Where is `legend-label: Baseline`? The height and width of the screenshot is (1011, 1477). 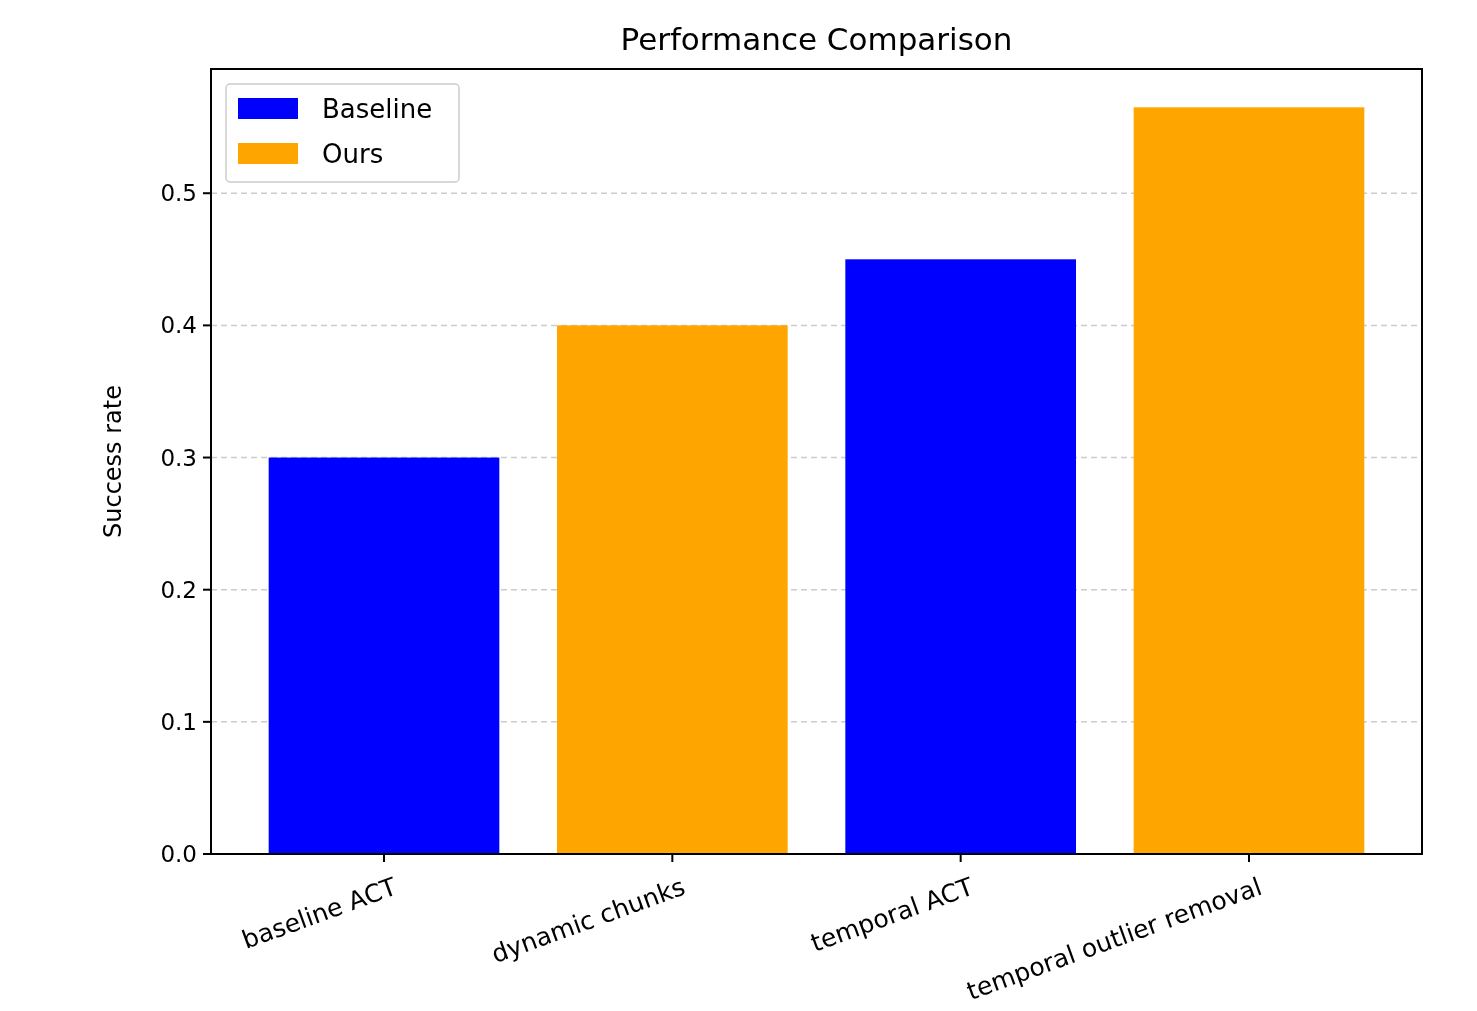
legend-label: Baseline is located at coordinates (377, 109).